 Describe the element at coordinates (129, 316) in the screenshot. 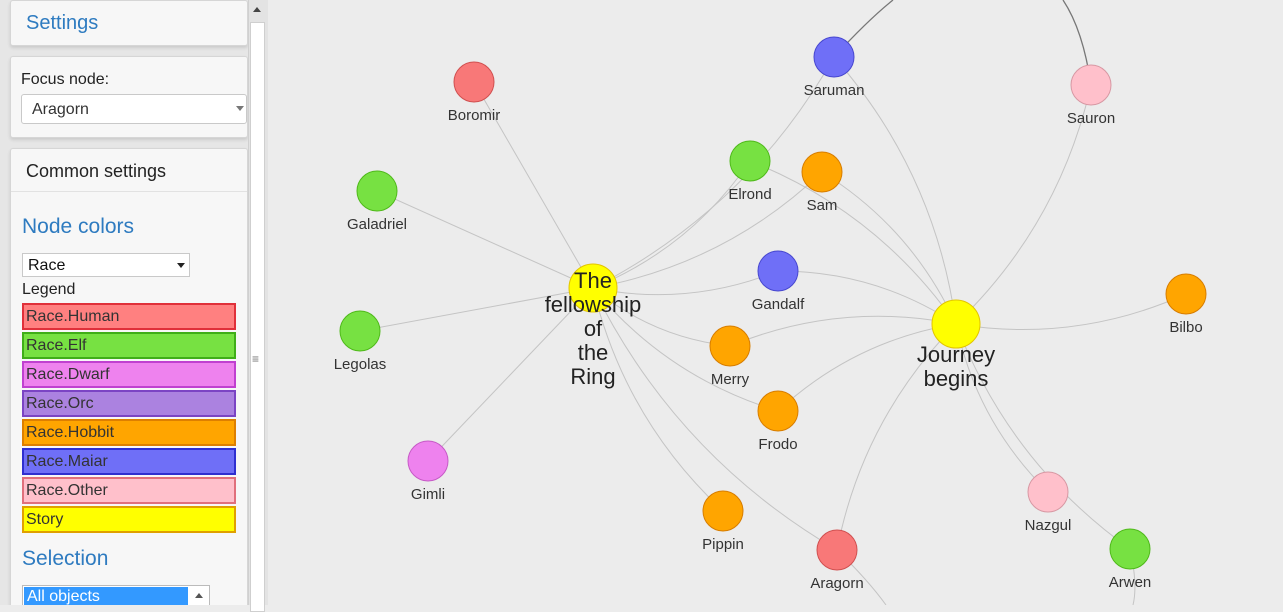

I see `legend-item: Race.Human` at that location.